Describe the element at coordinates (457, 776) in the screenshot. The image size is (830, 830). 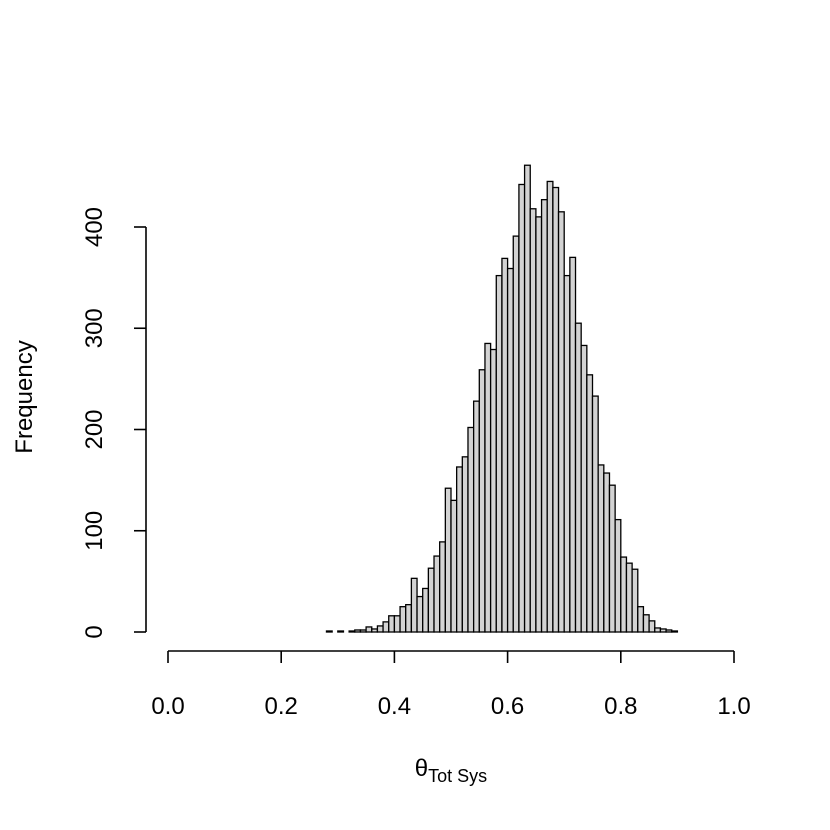
I see `x-axis-subscript: Tot Sys` at that location.